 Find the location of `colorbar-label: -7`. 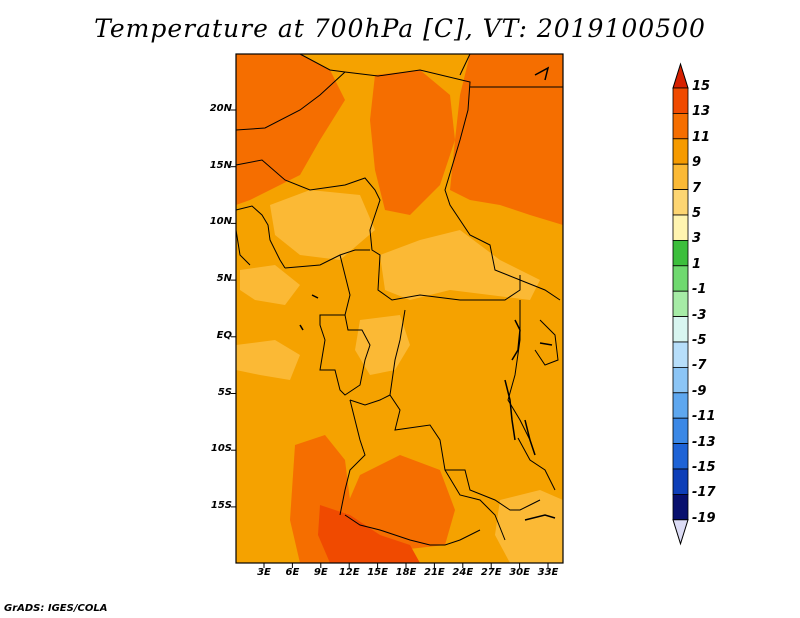

colorbar-label: -7 is located at coordinates (699, 366).